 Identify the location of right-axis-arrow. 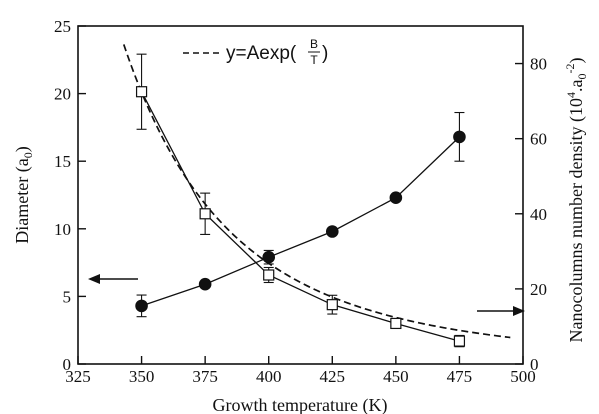
(501, 311).